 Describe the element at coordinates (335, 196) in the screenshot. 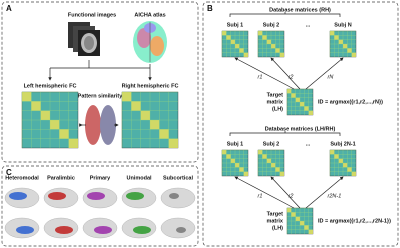

I see `r-label: r2N-1` at that location.